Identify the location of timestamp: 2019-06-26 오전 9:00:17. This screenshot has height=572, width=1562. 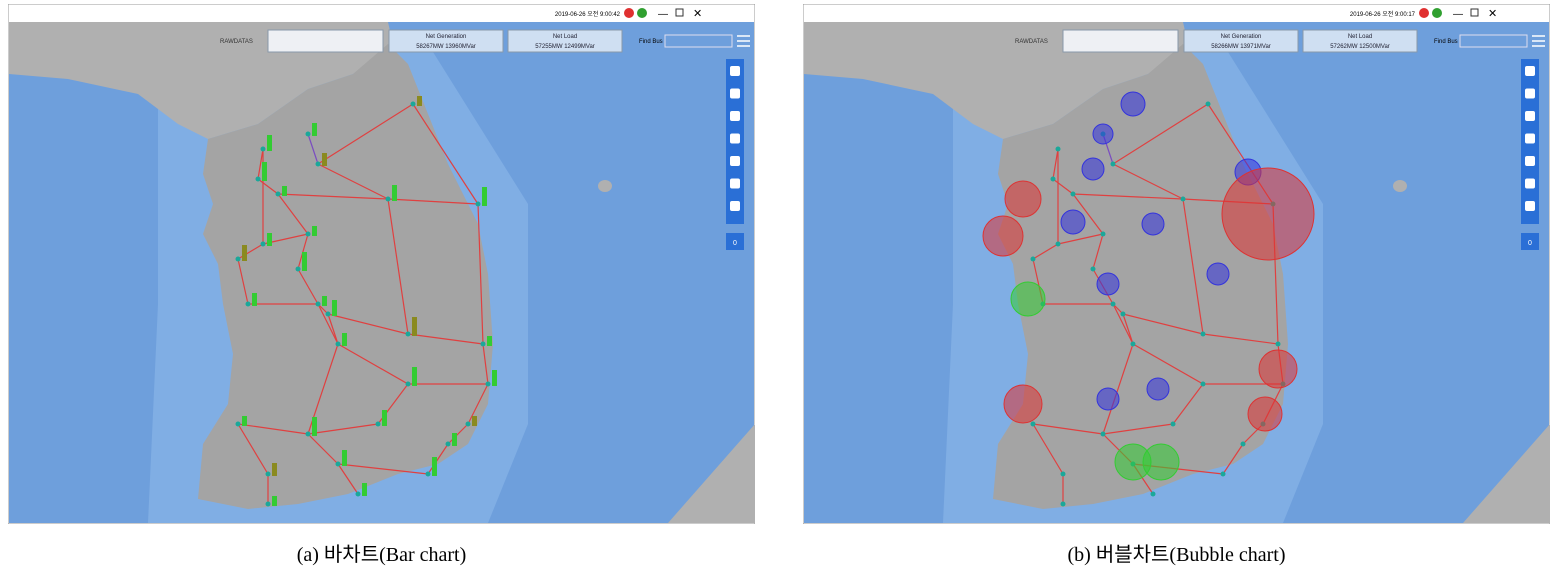
(1383, 14).